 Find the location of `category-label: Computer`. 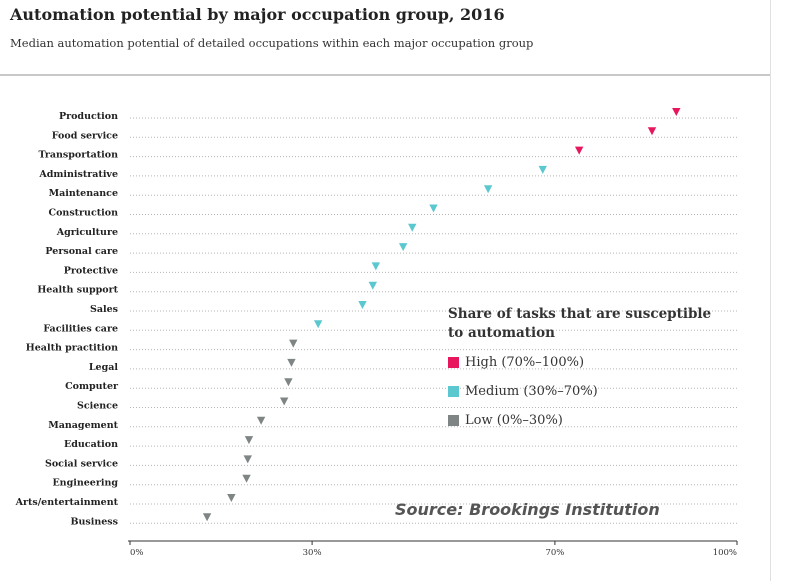

category-label: Computer is located at coordinates (92, 386).